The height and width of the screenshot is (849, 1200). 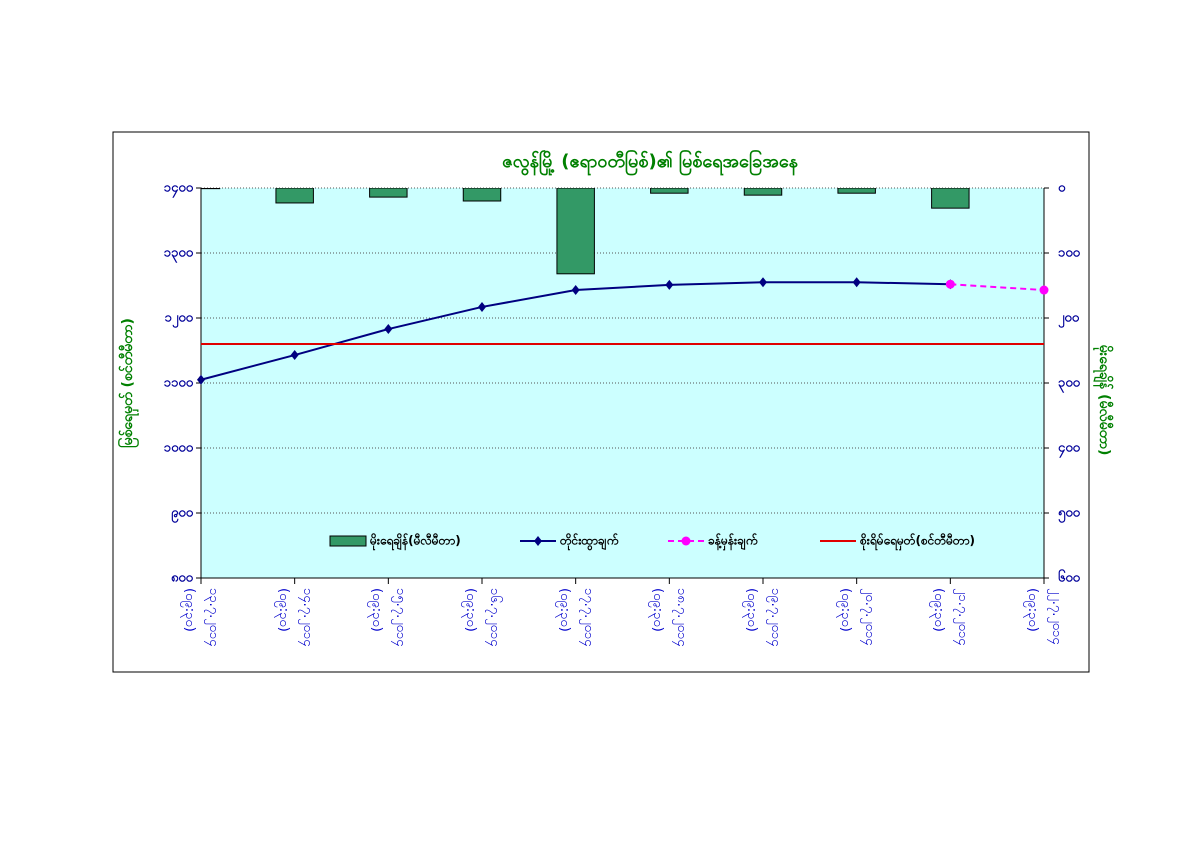 I want to click on x-tick-label: ၁၇.၇.၂၀၁၄ (၀၉:၃၀), so click(x=576, y=617).